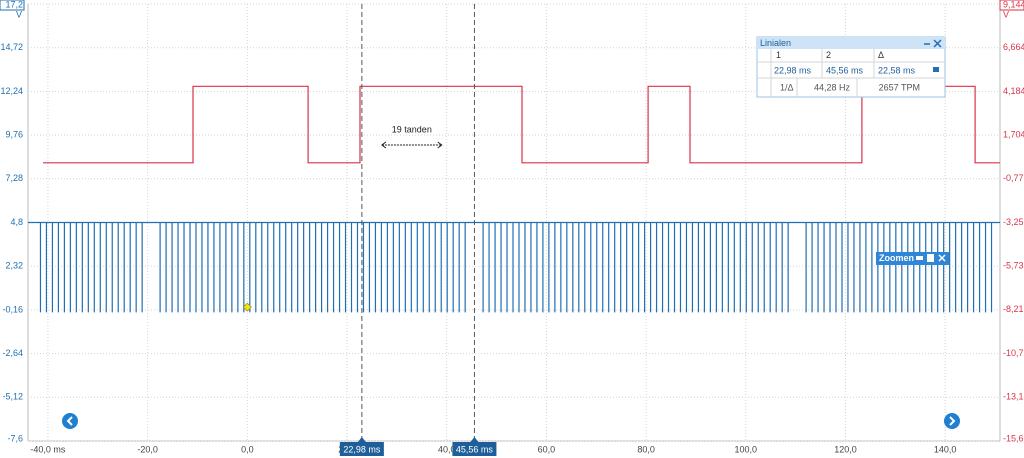 Image resolution: width=1024 pixels, height=458 pixels. What do you see at coordinates (787, 87) in the screenshot?
I see `freq-label: 1/Δ` at bounding box center [787, 87].